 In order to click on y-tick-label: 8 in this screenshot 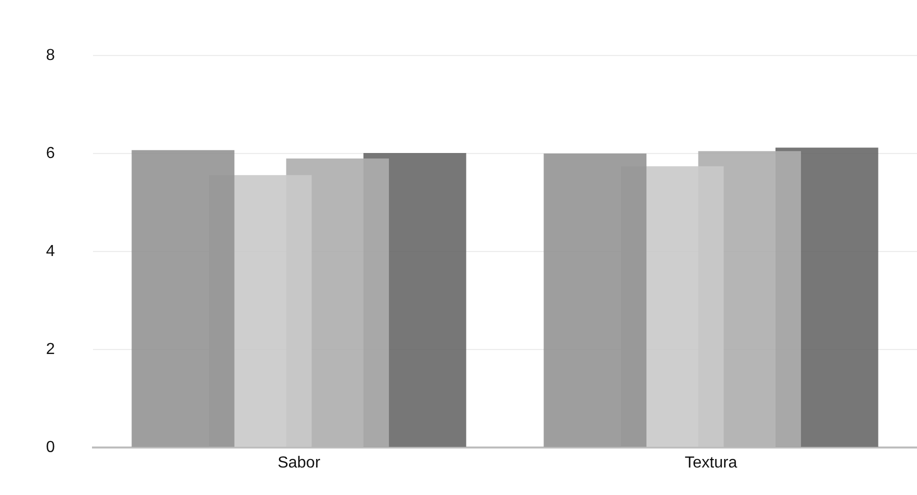, I will do `click(50, 55)`.